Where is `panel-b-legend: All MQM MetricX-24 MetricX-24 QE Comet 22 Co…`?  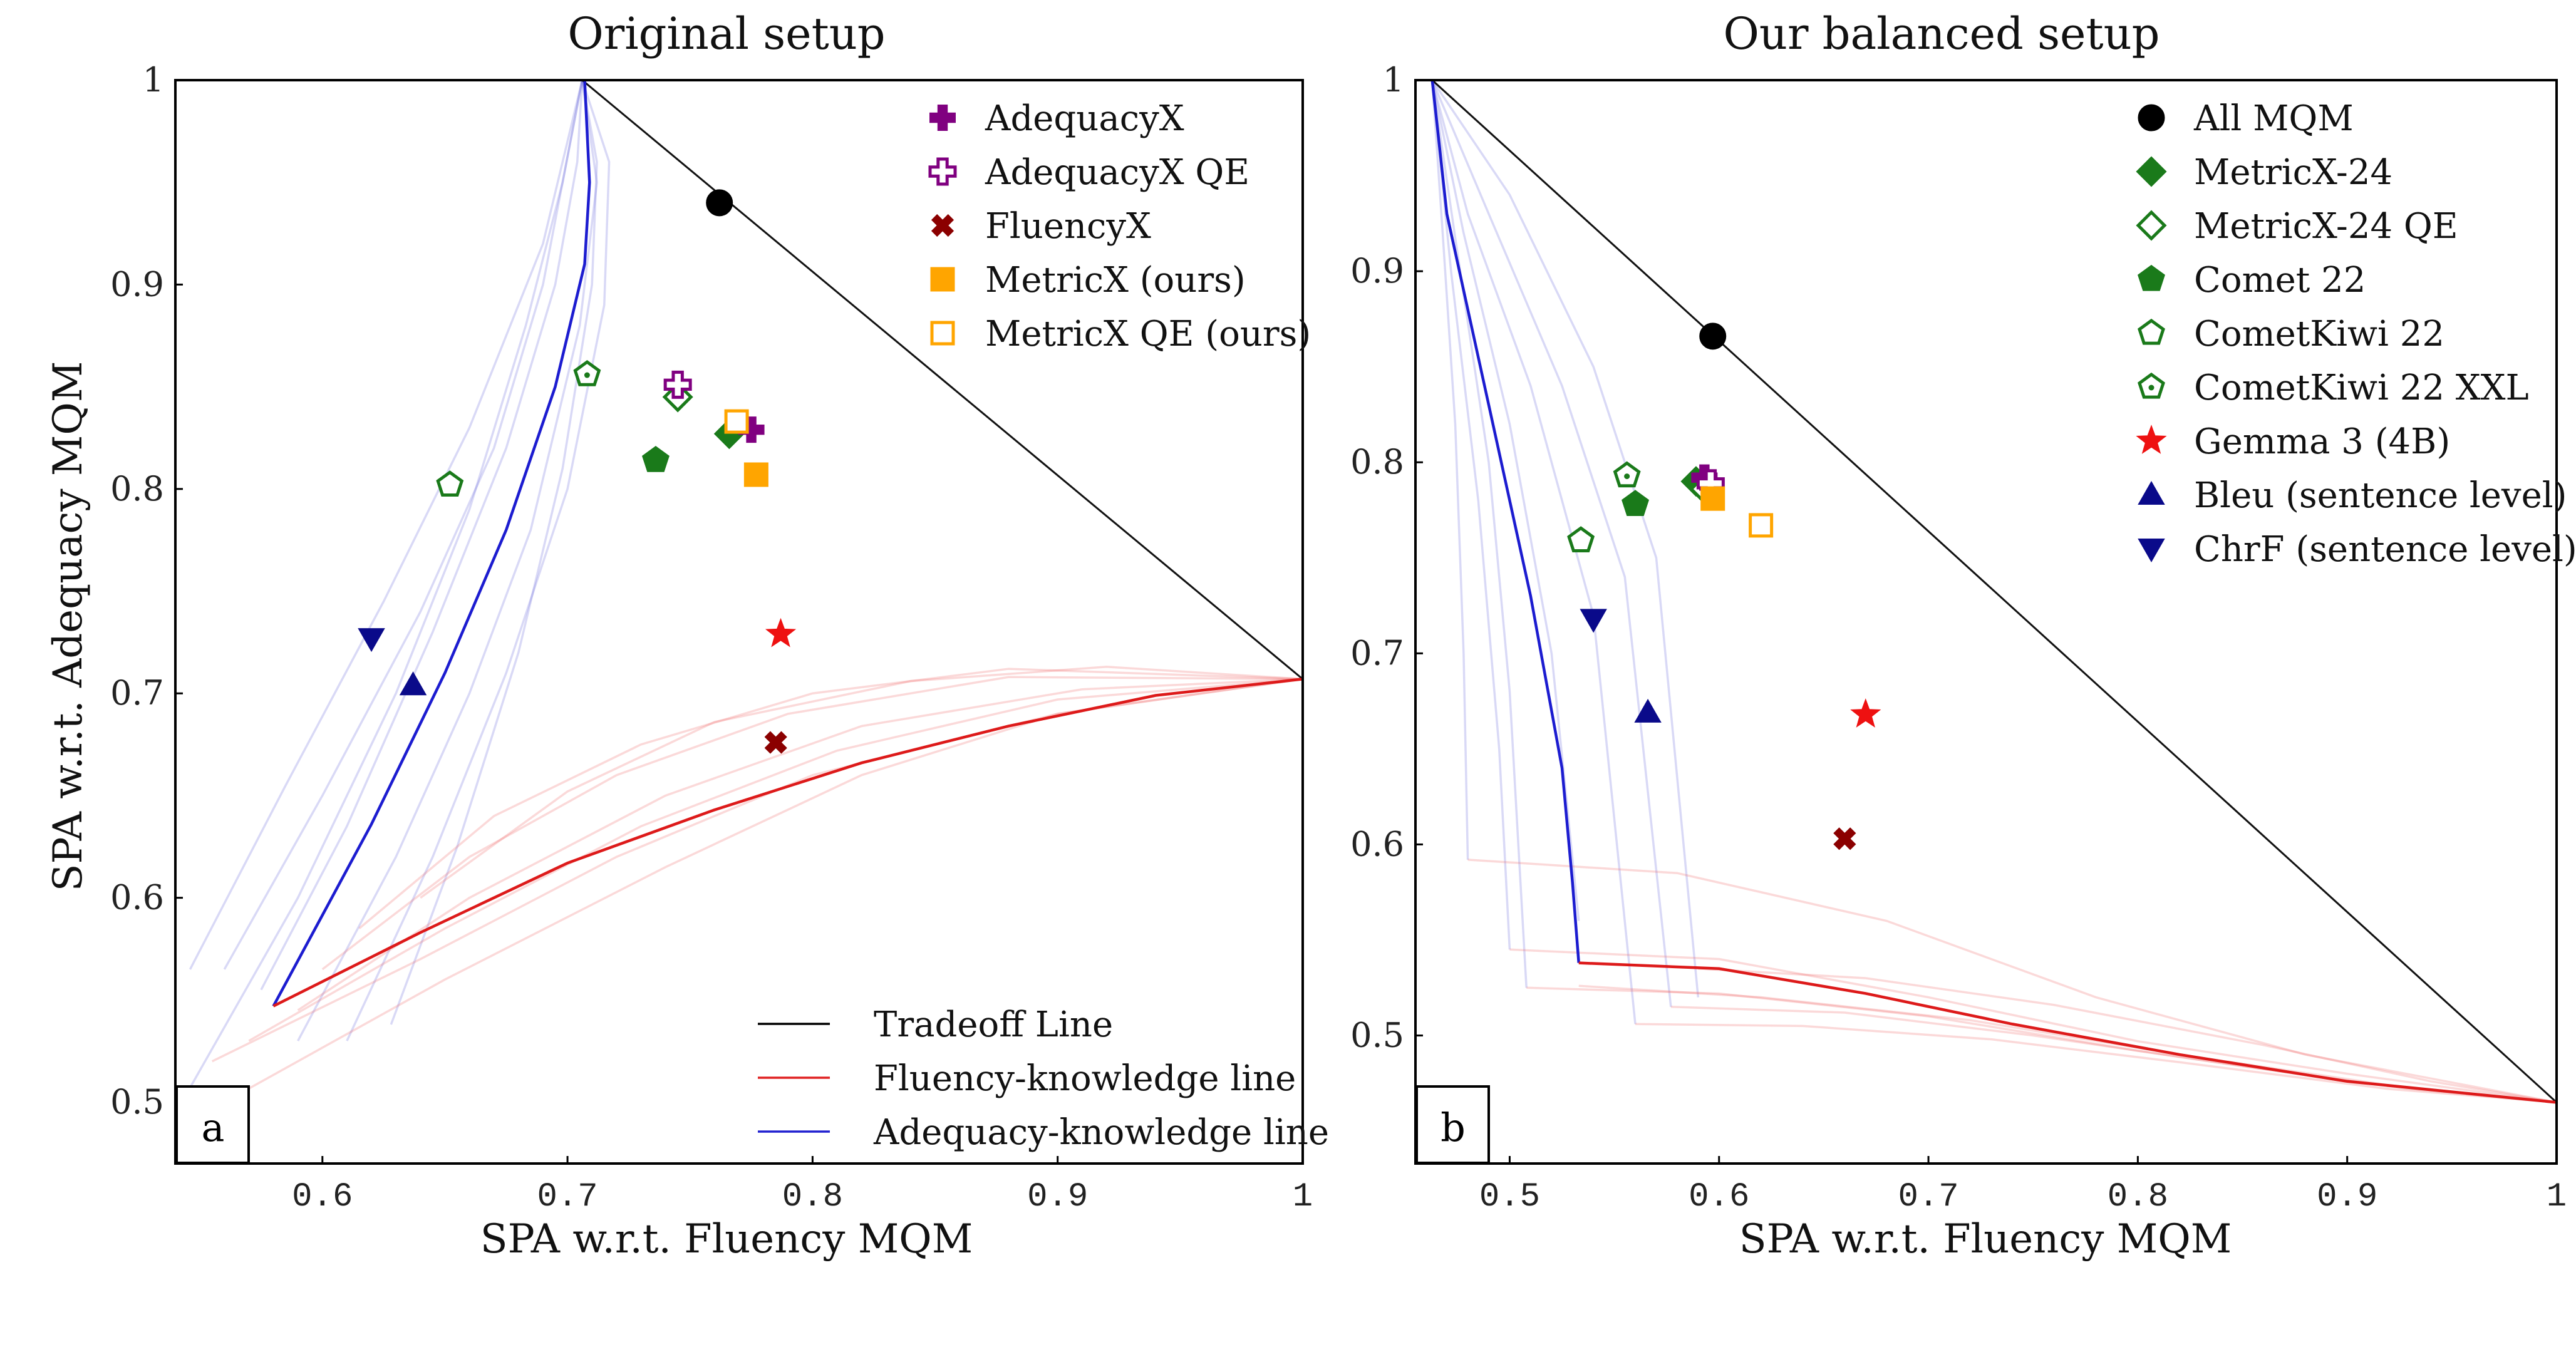 panel-b-legend: All MQM MetricX-24 MetricX-24 QE Comet 22 Co… is located at coordinates (2356, 334).